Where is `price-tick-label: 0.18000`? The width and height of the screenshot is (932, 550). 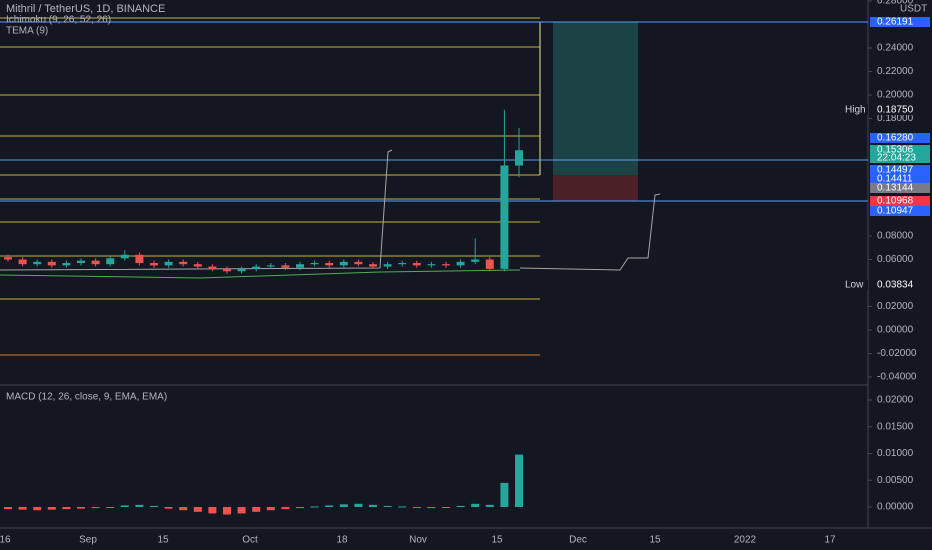
price-tick-label: 0.18000 is located at coordinates (895, 118).